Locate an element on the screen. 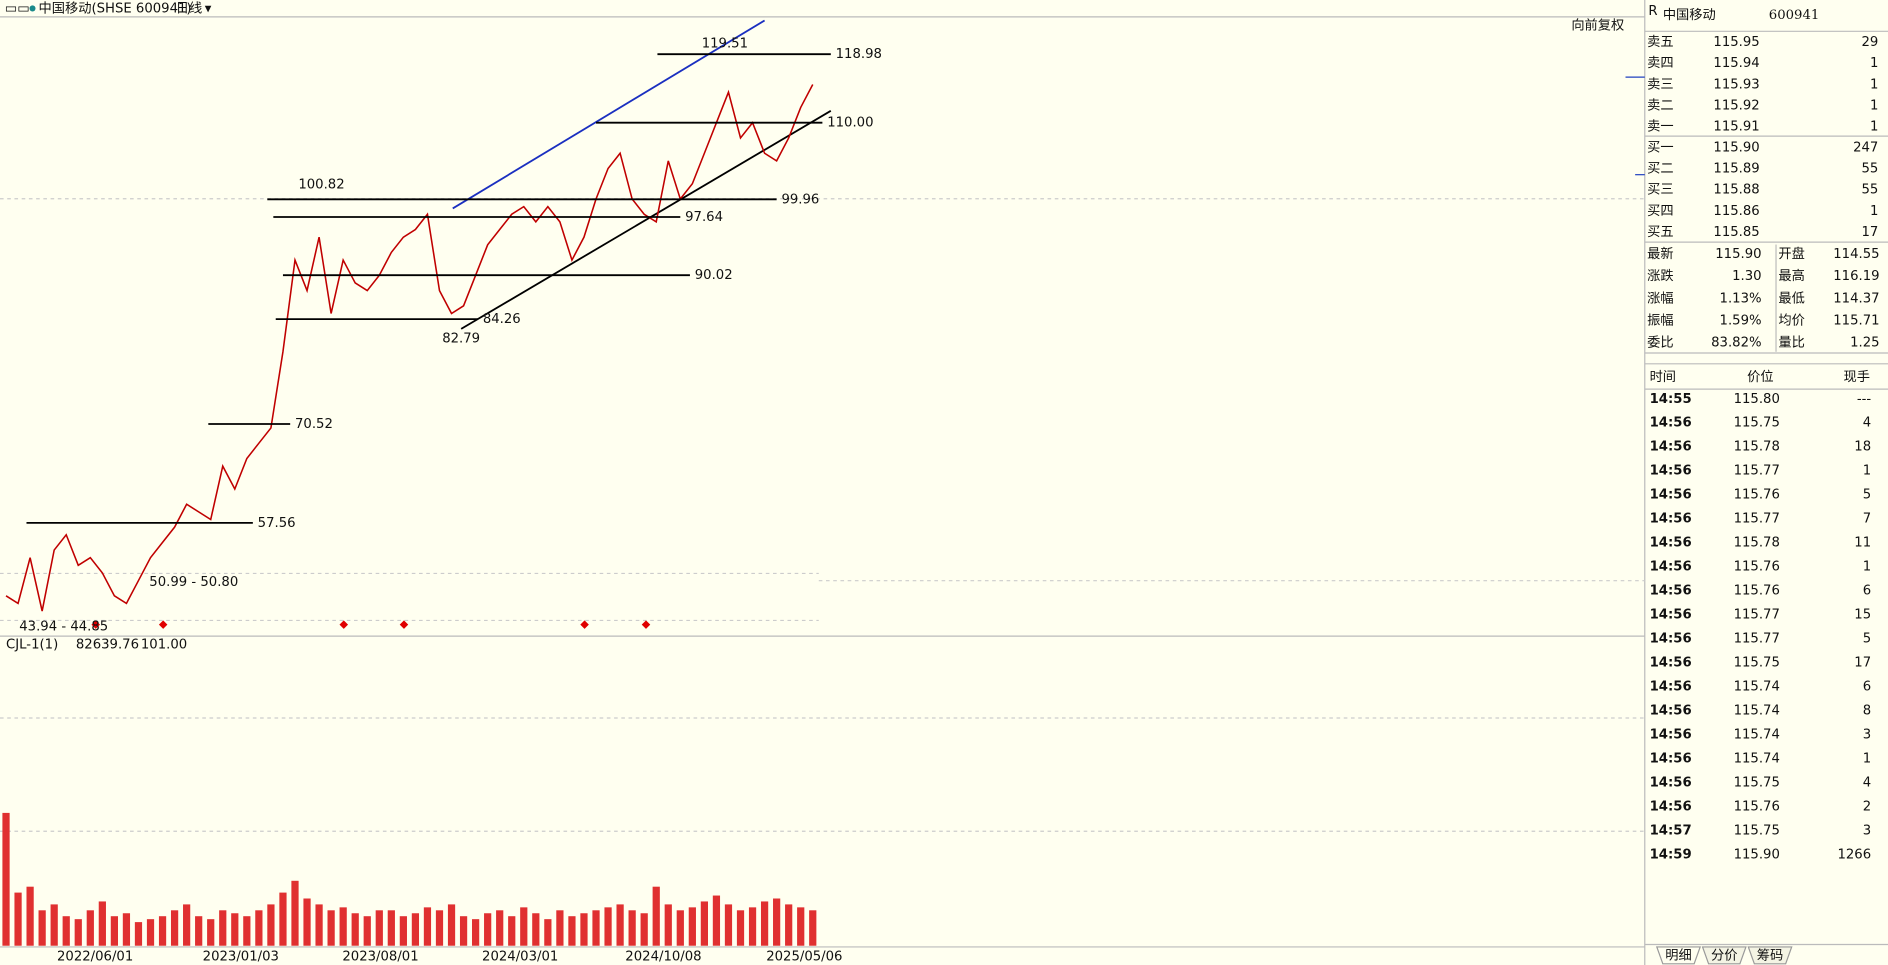 Image resolution: width=1888 pixels, height=965 pixels. book-qty: 29 is located at coordinates (1870, 42).